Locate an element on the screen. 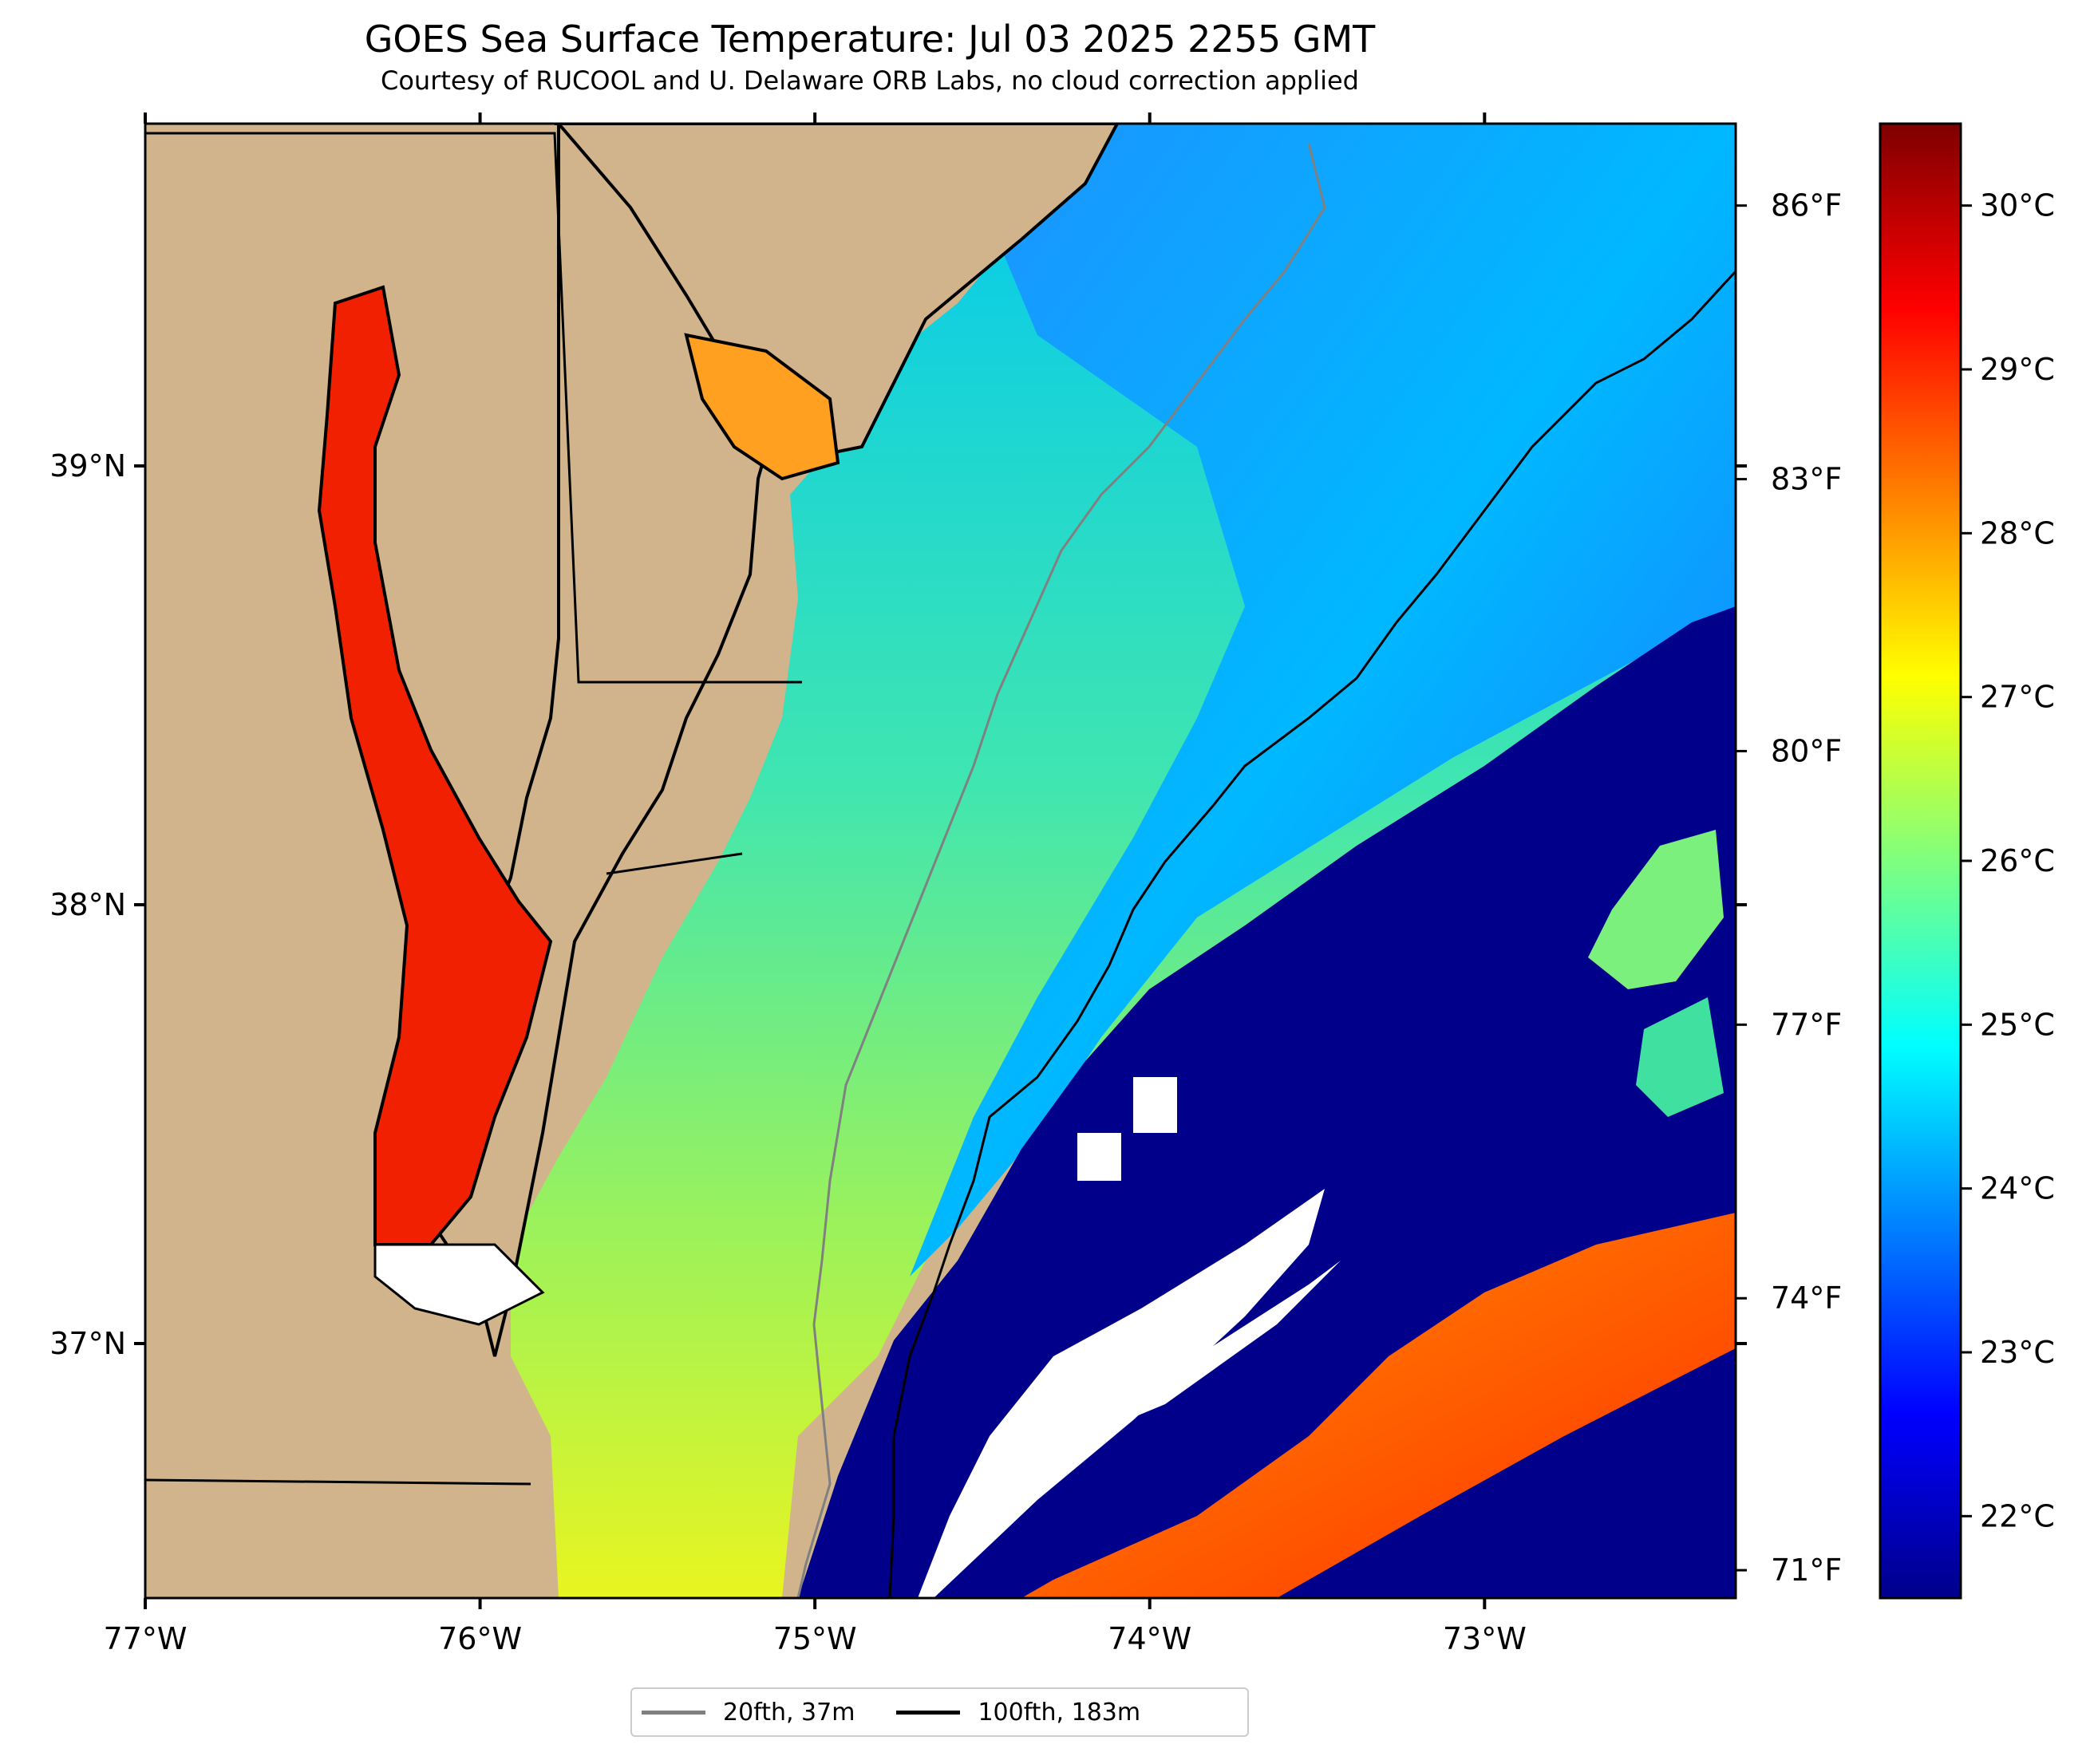 This screenshot has width=2090, height=1764. legend-item-100fth: 100fth, 183m is located at coordinates (1018, 1713).